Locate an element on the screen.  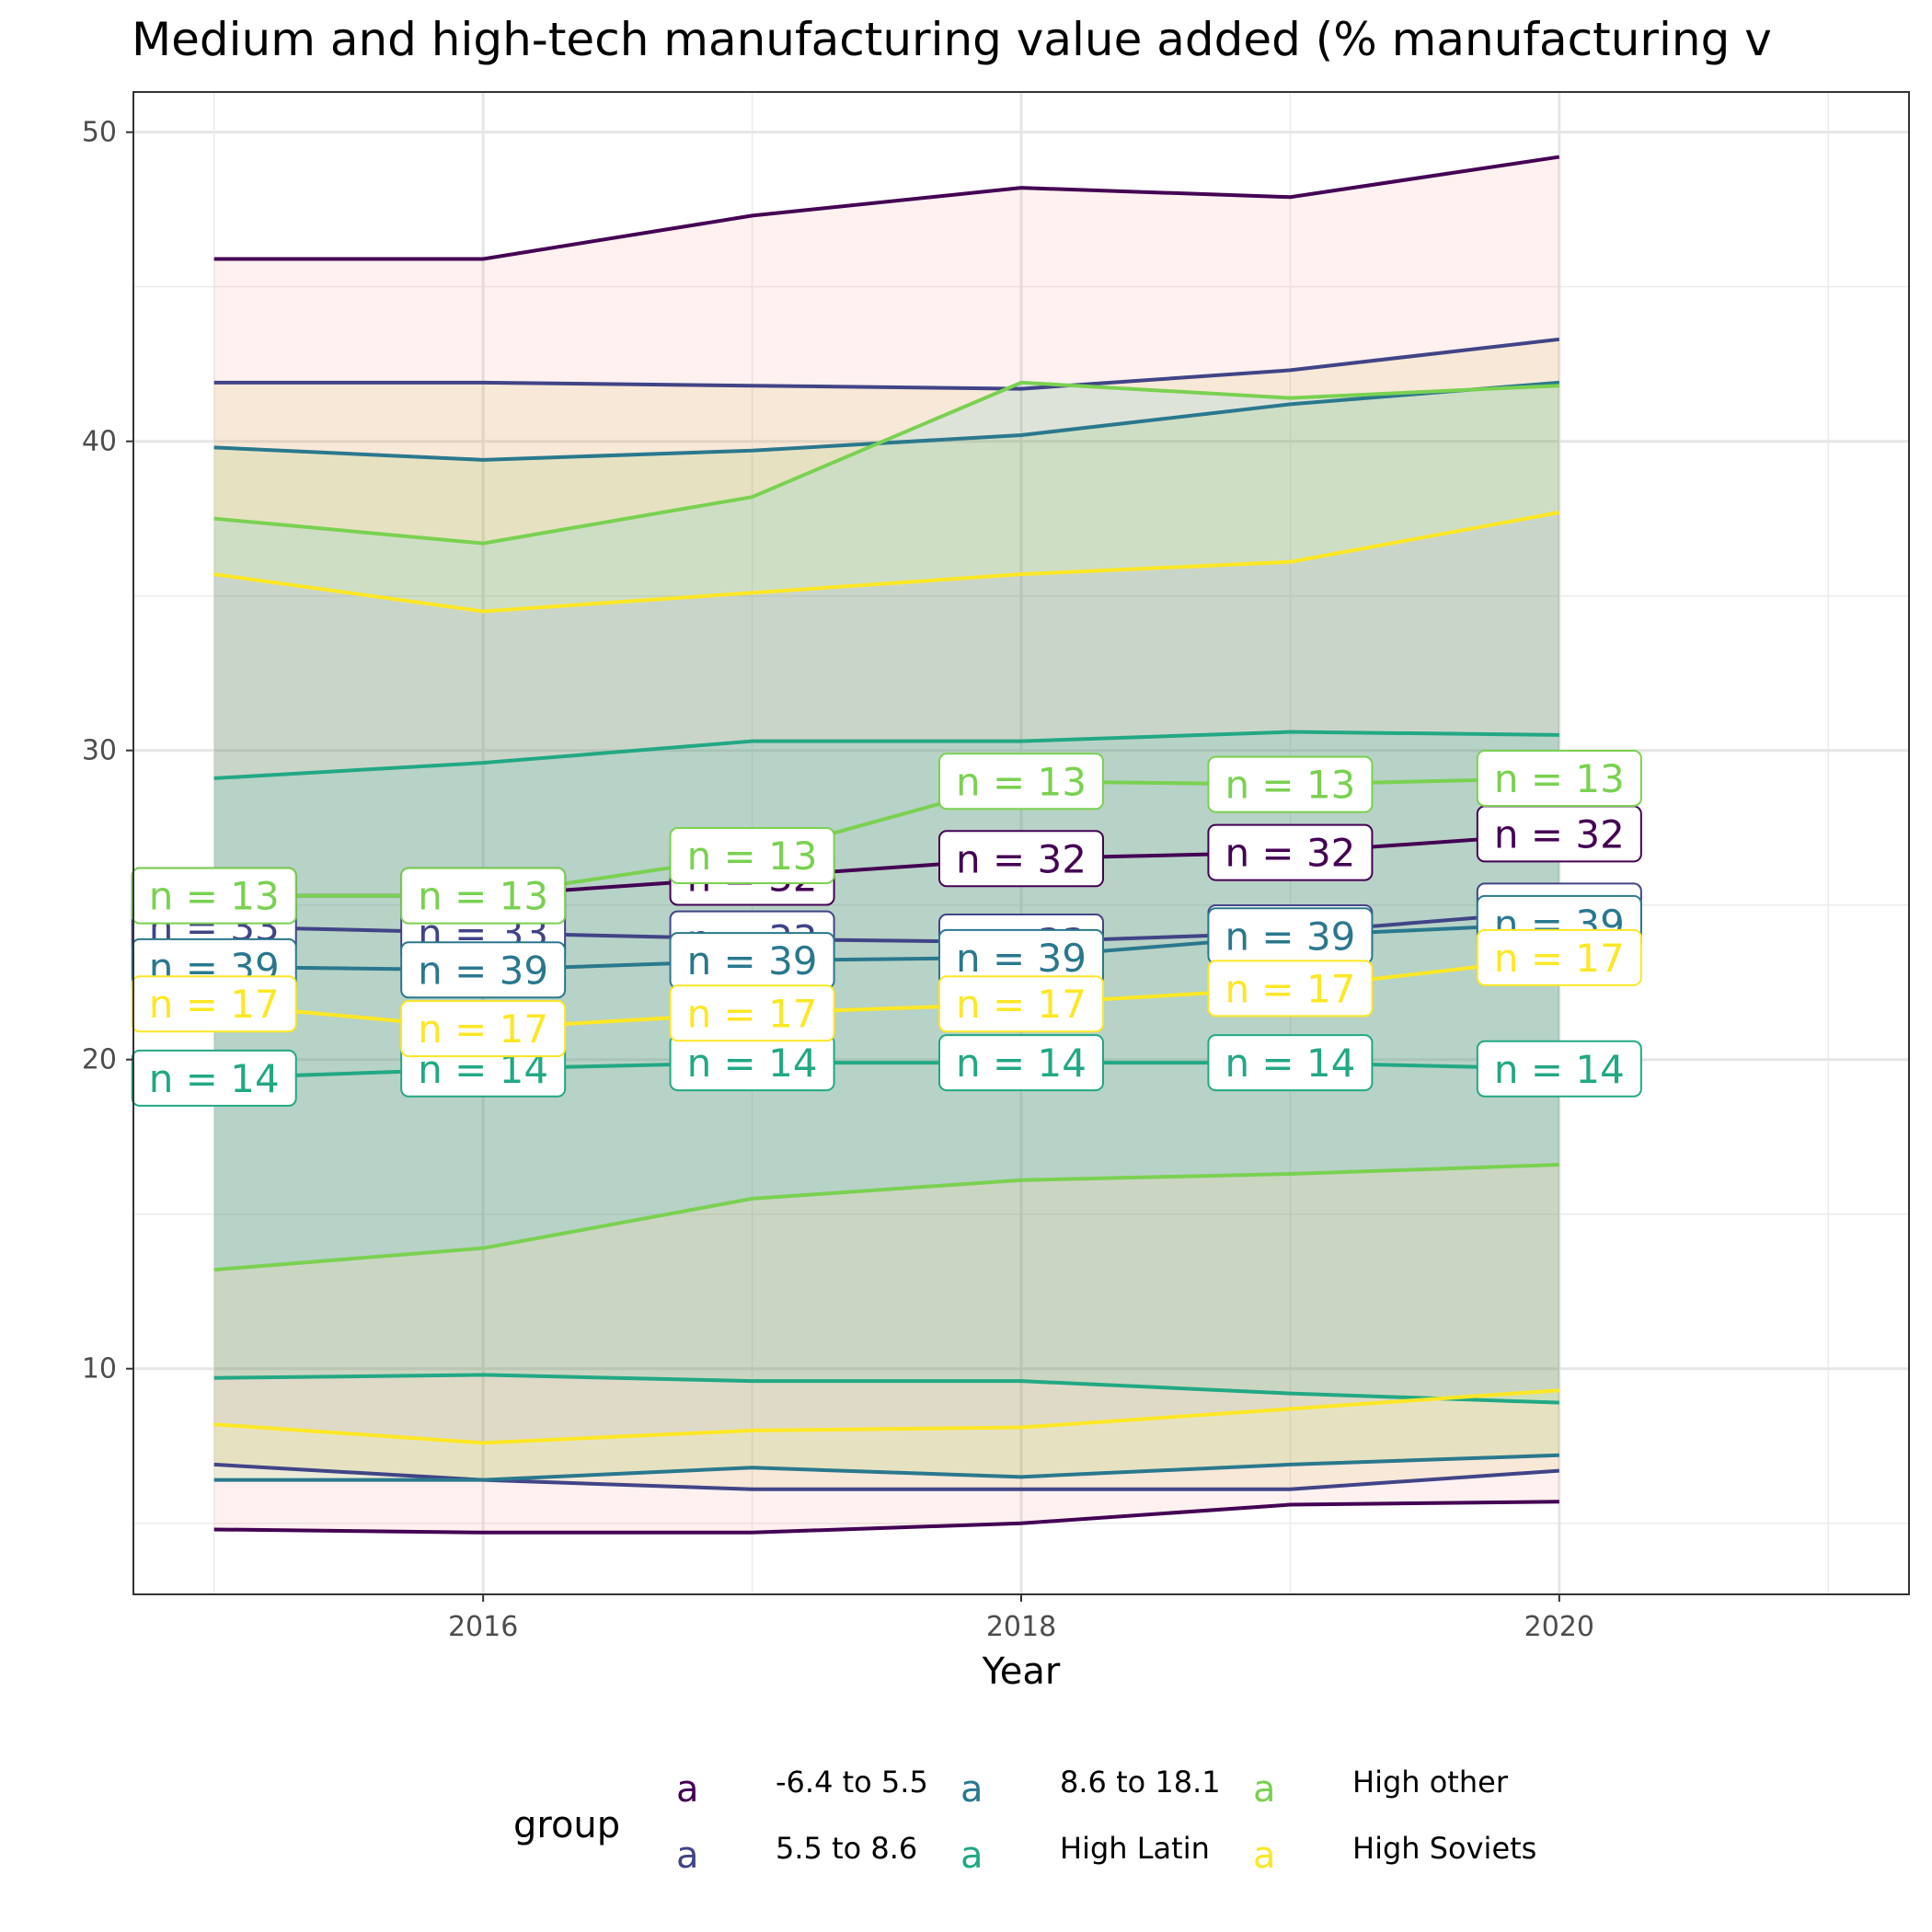
legend-label: 5.5 to 8.6 is located at coordinates (846, 1848).